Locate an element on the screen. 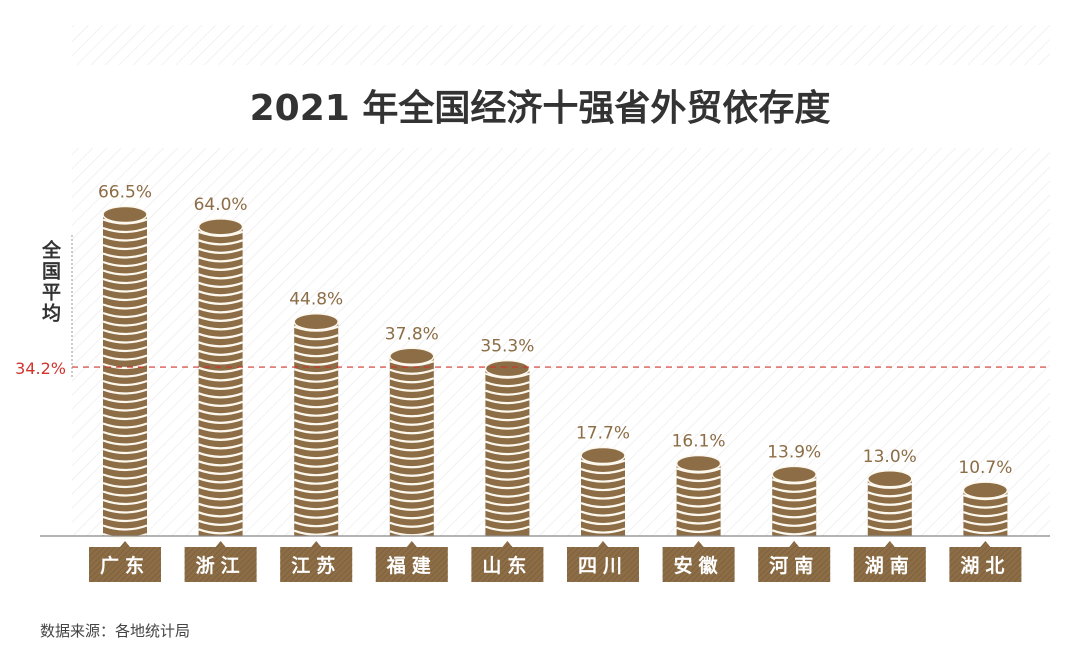 The height and width of the screenshot is (656, 1080). category-text: 安徽 is located at coordinates (699, 565).